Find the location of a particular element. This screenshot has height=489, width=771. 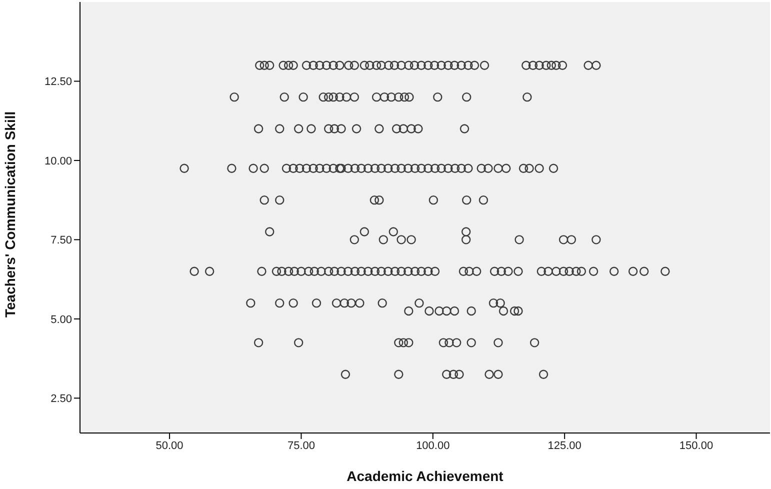

y-tick-label: 10.00 is located at coordinates (58, 161).